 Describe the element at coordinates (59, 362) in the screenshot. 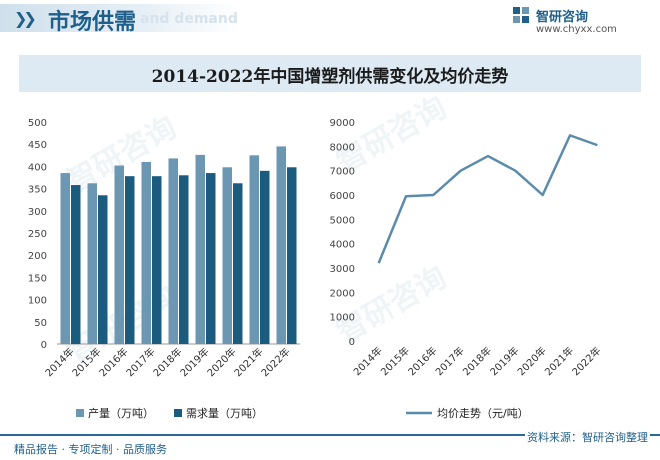

I see `bar-x-tick-label: 2014年` at that location.